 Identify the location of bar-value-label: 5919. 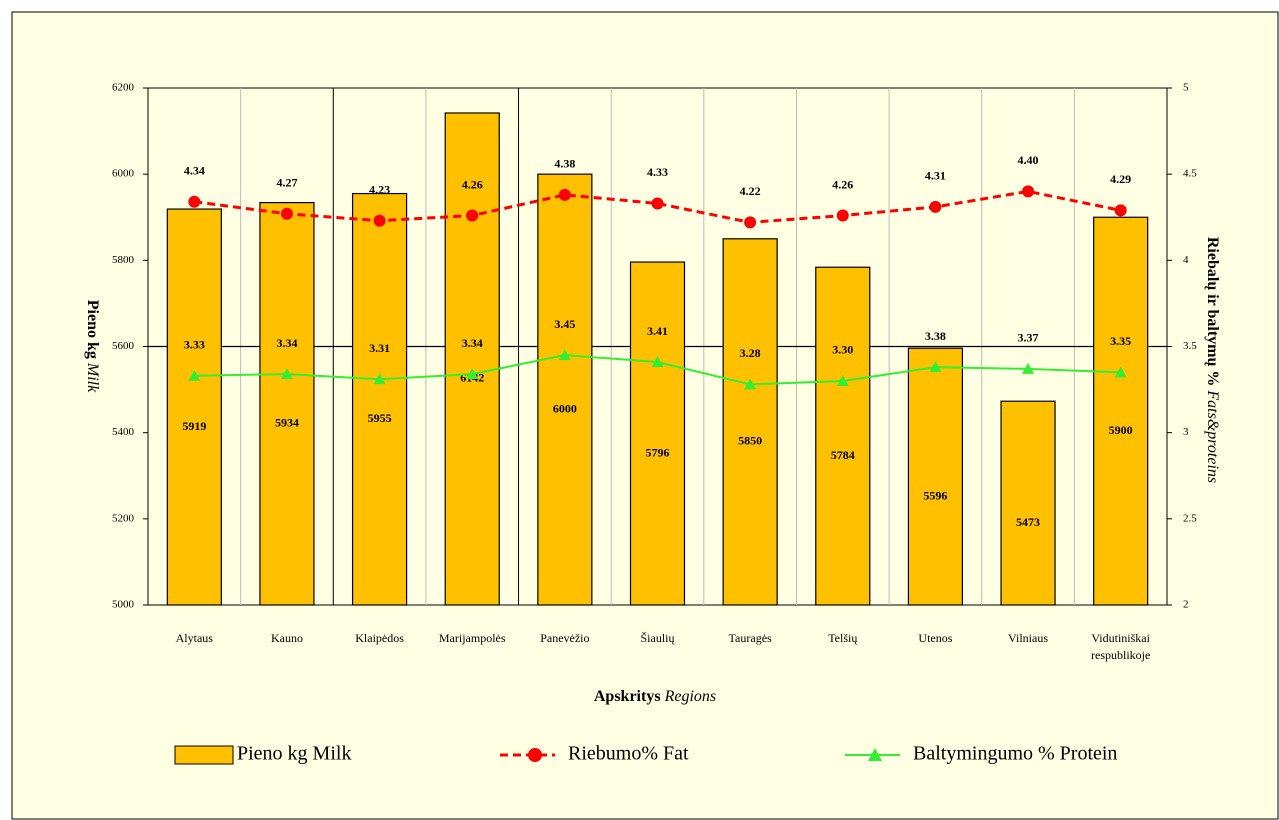
(194, 426).